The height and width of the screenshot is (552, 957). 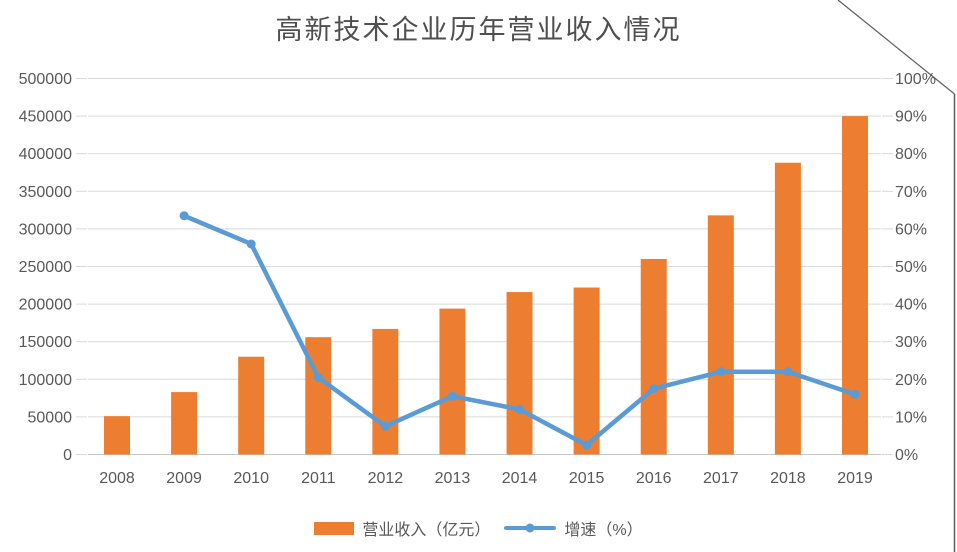 What do you see at coordinates (911, 380) in the screenshot?
I see `right-axis-label: 20%` at bounding box center [911, 380].